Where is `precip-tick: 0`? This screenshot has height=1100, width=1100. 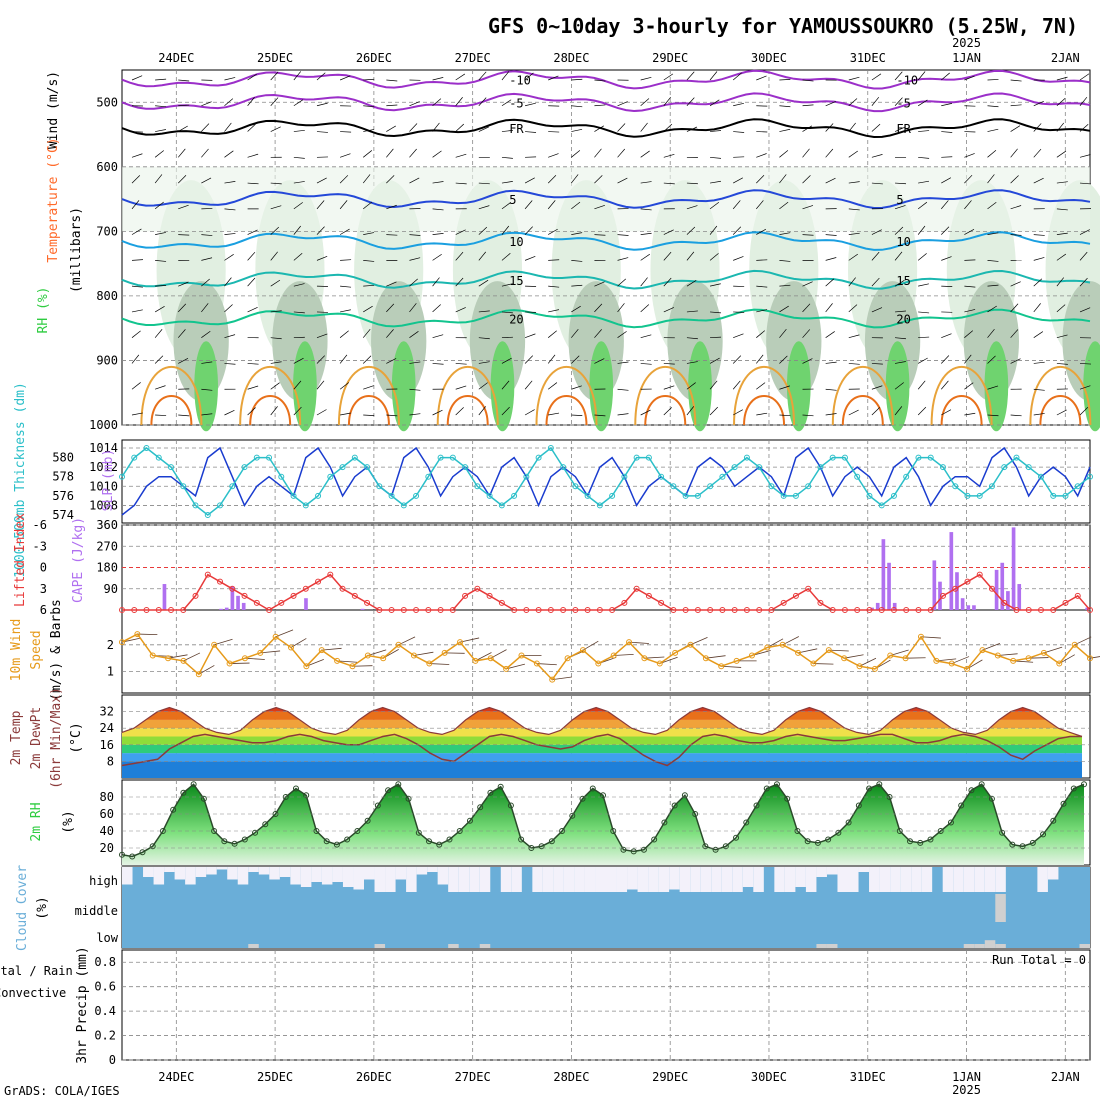 precip-tick: 0 is located at coordinates (112, 1060).